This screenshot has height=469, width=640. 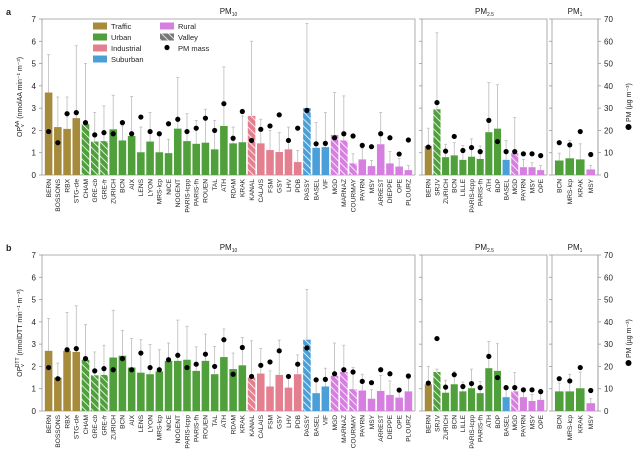 What do you see at coordinates (34, 153) in the screenshot?
I see `y-tick-label: 1` at bounding box center [34, 153].